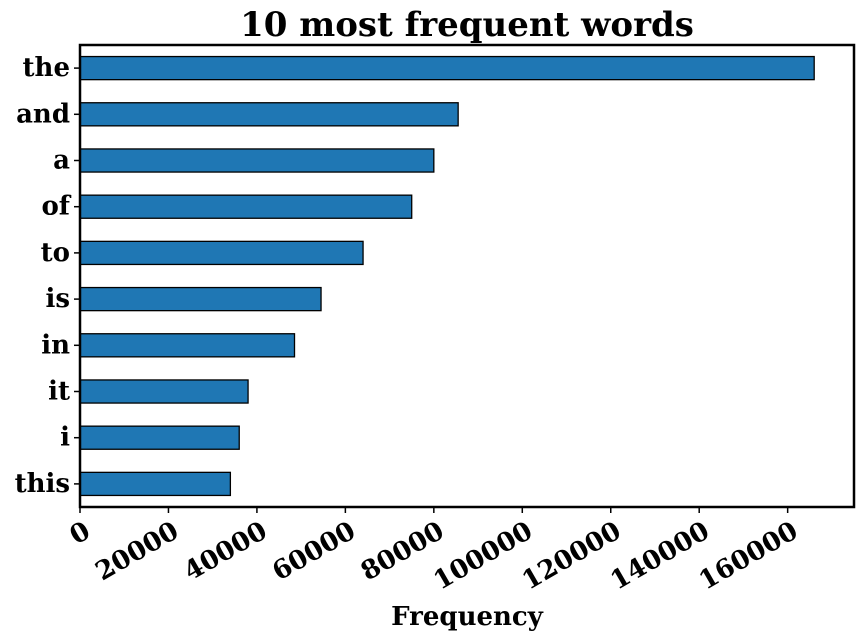 The width and height of the screenshot is (867, 640). Describe the element at coordinates (46, 68) in the screenshot. I see `category-label-the: the` at that location.